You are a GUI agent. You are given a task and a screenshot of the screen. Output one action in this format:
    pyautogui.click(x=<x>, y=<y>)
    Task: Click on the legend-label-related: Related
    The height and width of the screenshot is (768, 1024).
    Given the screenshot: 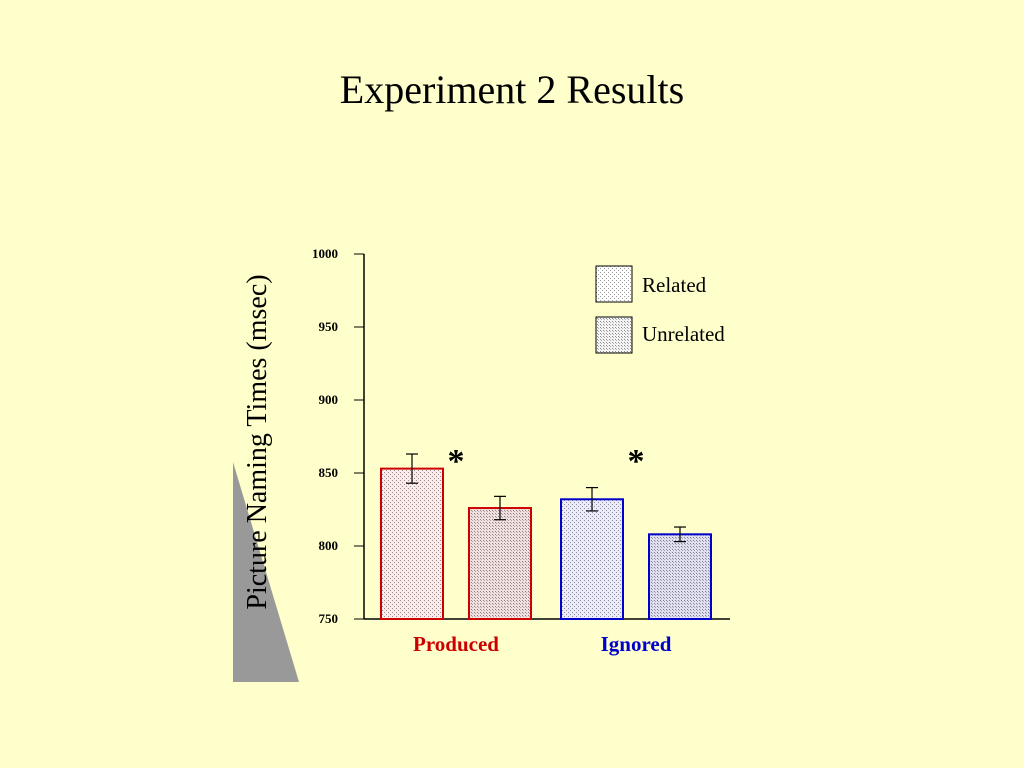 What is the action you would take?
    pyautogui.click(x=674, y=285)
    